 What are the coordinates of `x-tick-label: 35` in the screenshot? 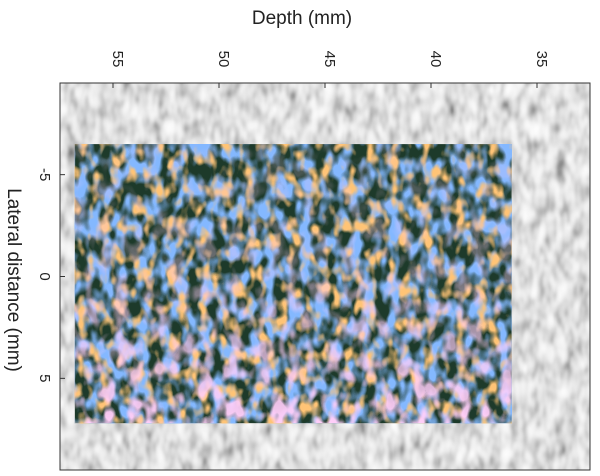 It's located at (541, 59).